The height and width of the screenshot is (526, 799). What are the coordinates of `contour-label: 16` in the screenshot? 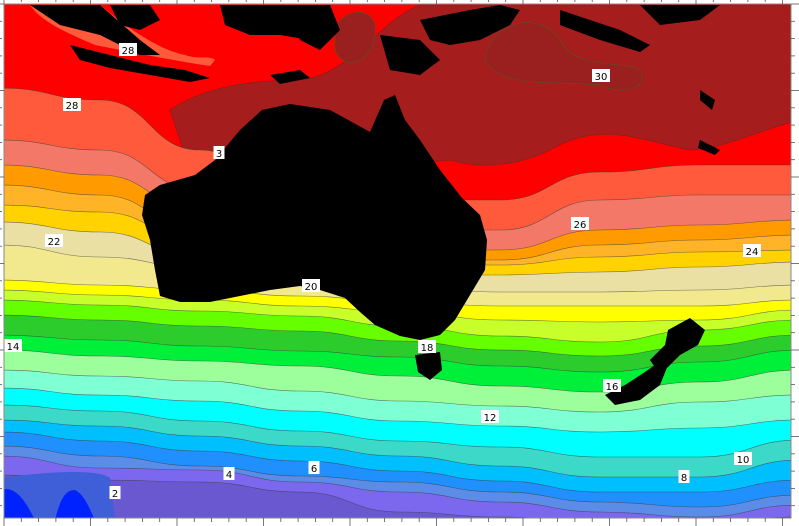 It's located at (612, 387).